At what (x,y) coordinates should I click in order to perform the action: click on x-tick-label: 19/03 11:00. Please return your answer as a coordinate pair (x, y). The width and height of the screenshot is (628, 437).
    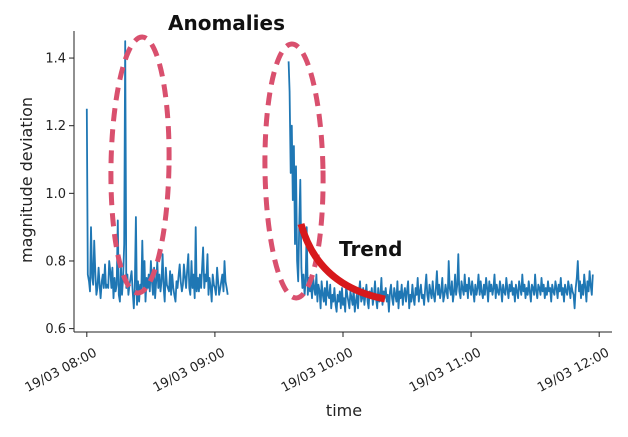
    Looking at the image, I should click on (445, 370).